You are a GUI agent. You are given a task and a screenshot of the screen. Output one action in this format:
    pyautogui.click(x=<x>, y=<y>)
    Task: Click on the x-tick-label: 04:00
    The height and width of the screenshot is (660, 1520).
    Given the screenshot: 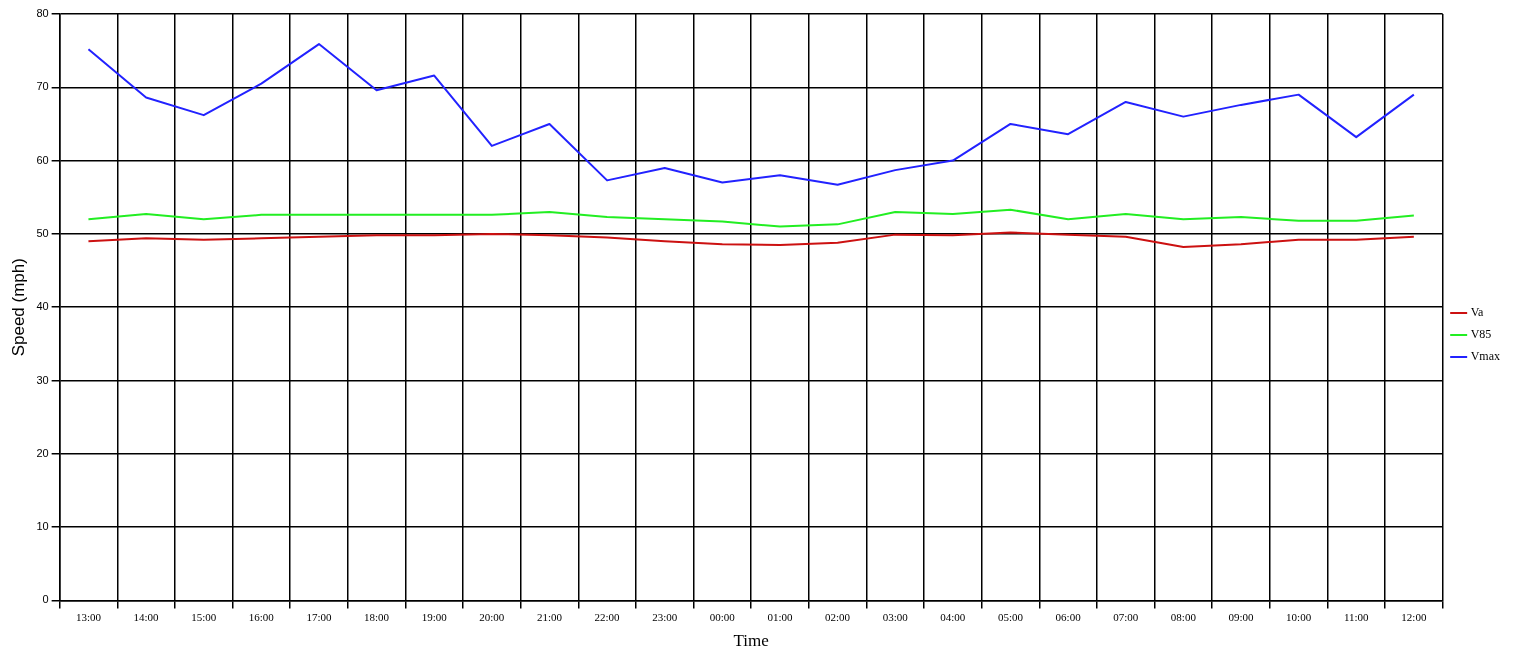 What is the action you would take?
    pyautogui.click(x=953, y=616)
    